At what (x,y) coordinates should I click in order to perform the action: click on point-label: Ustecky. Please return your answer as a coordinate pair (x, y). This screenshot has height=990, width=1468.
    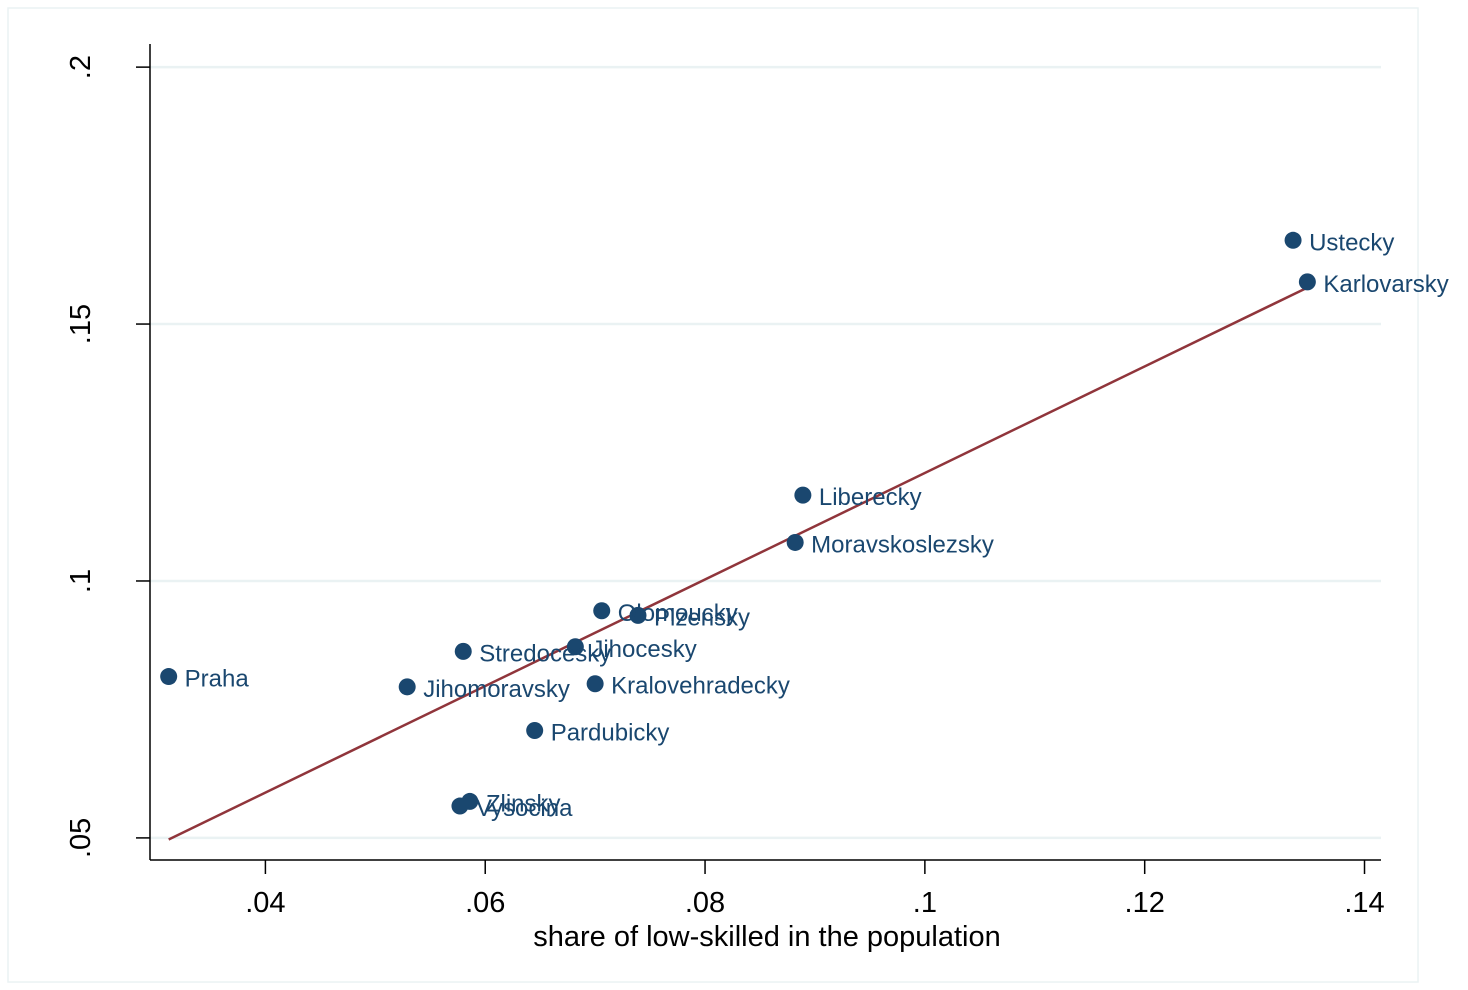
    Looking at the image, I should click on (1351, 242).